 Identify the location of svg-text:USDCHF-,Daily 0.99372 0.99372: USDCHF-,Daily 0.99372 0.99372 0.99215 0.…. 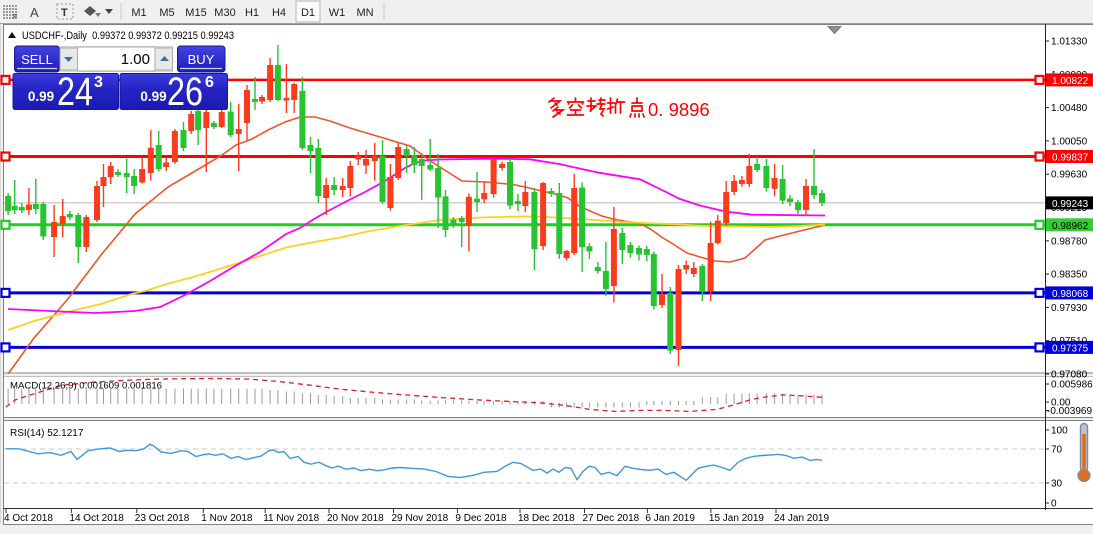
(128, 36).